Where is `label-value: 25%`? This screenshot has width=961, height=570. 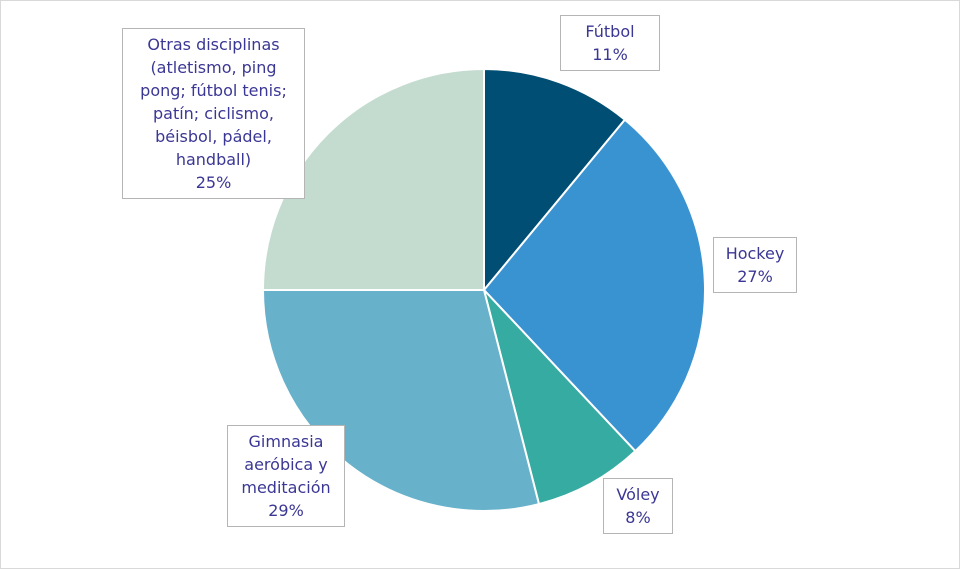
label-value: 25% is located at coordinates (213, 182).